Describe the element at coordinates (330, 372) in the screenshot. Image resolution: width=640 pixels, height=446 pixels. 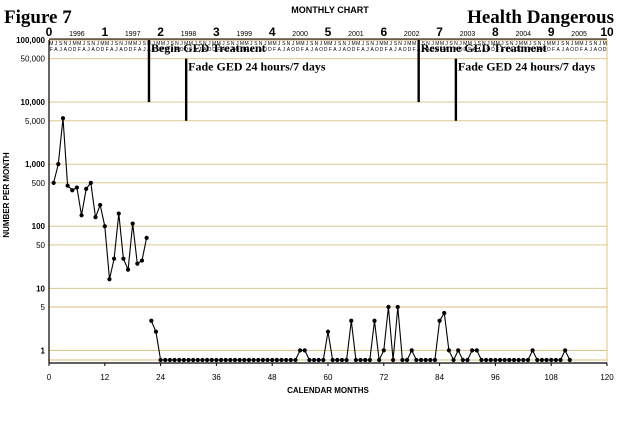
I see `x-axis: 0 12 24 36 48 60 72 84 96 108 120` at that location.